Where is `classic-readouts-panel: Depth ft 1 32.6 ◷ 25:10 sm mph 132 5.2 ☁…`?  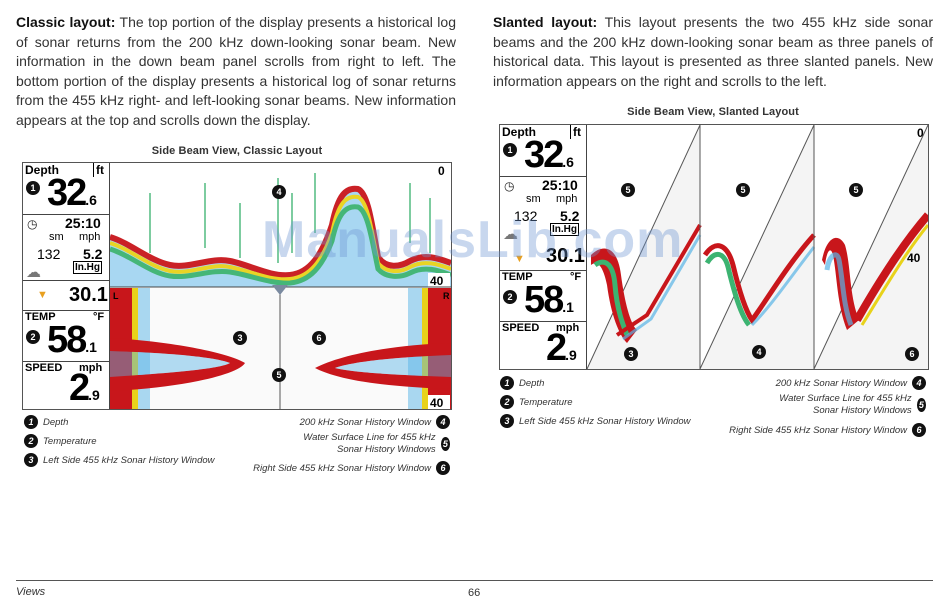 classic-readouts-panel: Depth ft 1 32.6 ◷ 25:10 sm mph 132 5.2 ☁… is located at coordinates (66, 286).